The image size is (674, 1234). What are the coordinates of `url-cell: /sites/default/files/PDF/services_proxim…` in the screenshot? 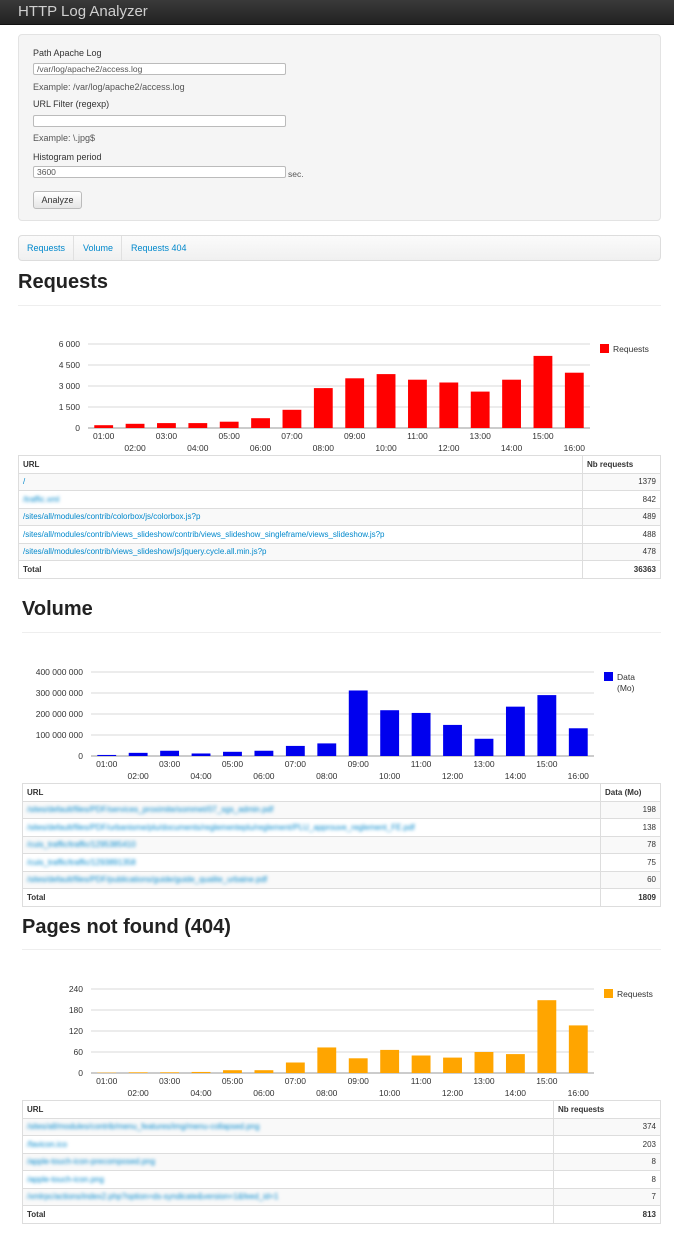 It's located at (311, 809).